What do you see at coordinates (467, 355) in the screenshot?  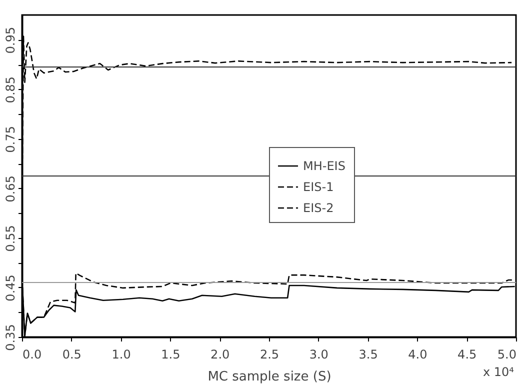 I see `x-tick-label: 4.5` at bounding box center [467, 355].